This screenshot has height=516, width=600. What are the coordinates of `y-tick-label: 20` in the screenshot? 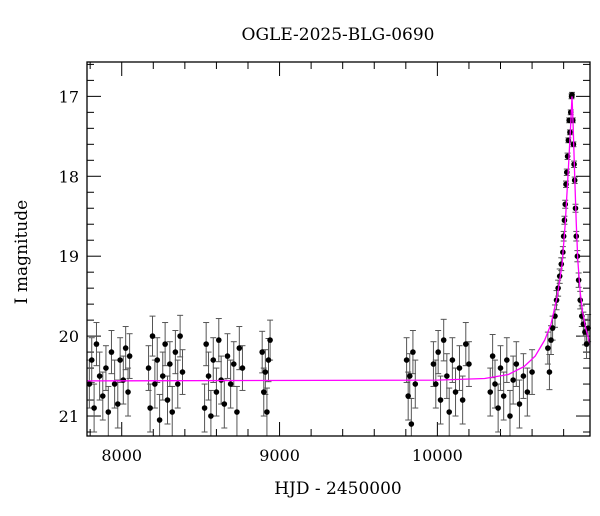 It's located at (69, 336).